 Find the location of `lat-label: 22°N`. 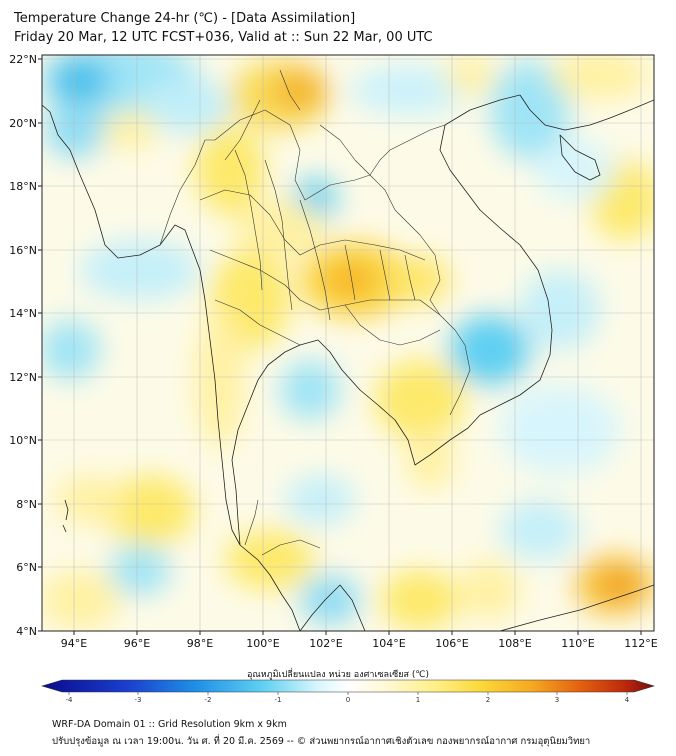

lat-label: 22°N is located at coordinates (23, 59).